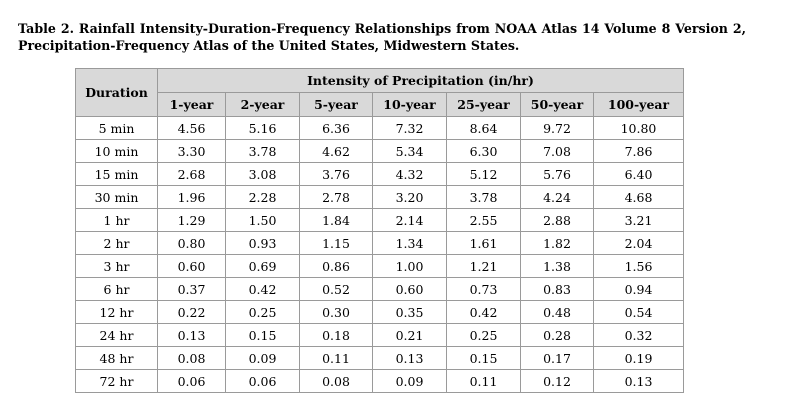 This screenshot has width=790, height=413. I want to click on intensity-cell: 0.15, so click(262, 335).